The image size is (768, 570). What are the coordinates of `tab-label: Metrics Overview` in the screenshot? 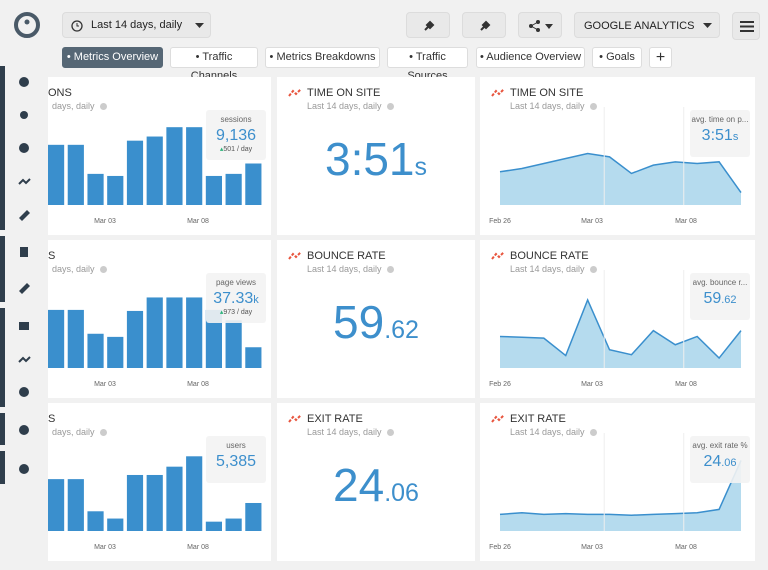 It's located at (116, 57).